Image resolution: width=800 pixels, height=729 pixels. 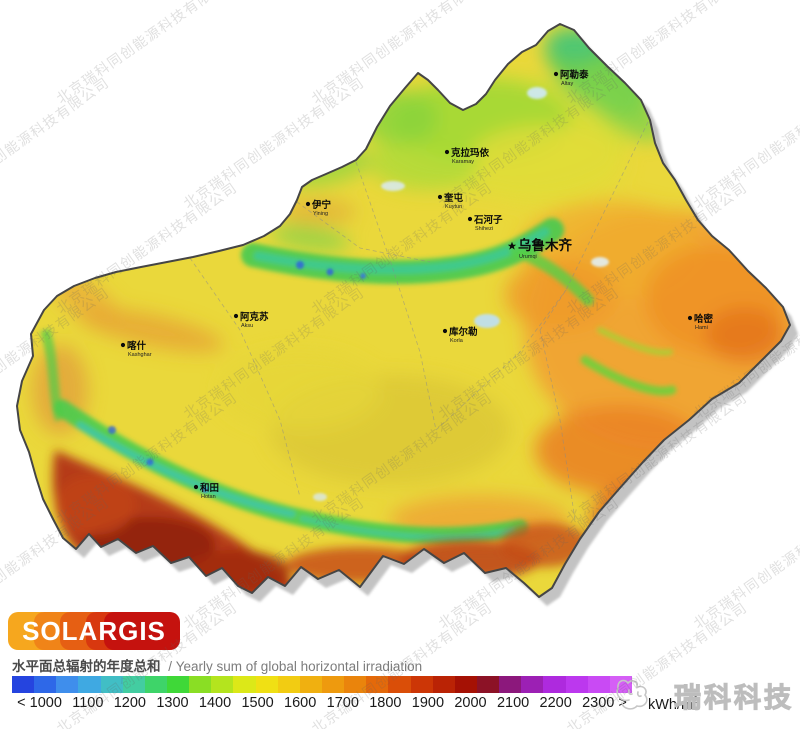 I want to click on logo-chip, so click(x=142, y=631).